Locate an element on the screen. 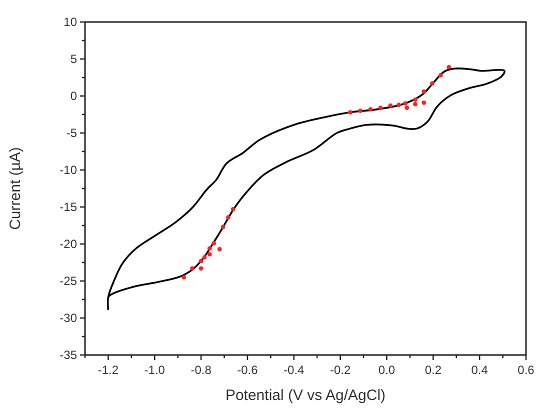  y-tick-label: 0 is located at coordinates (74, 96).